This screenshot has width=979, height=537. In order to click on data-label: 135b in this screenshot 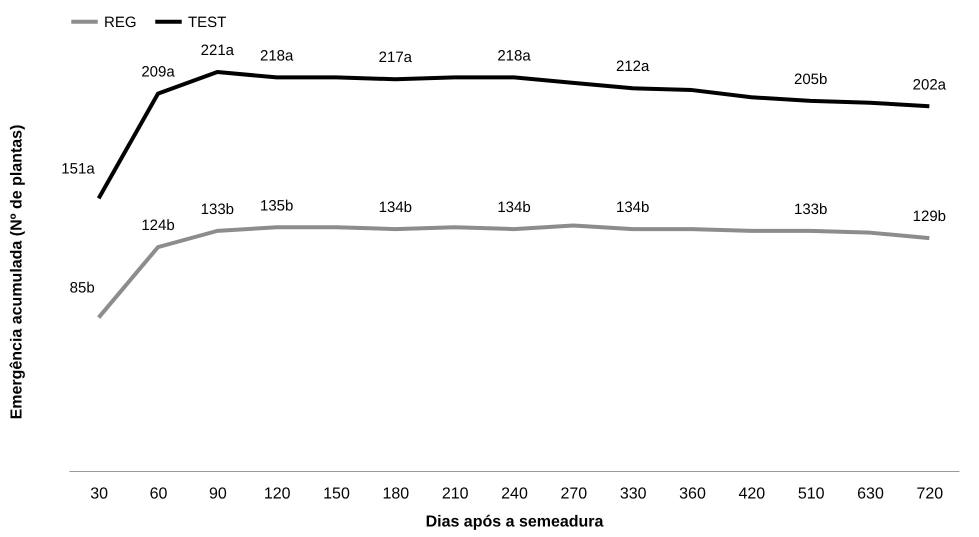, I will do `click(277, 205)`.